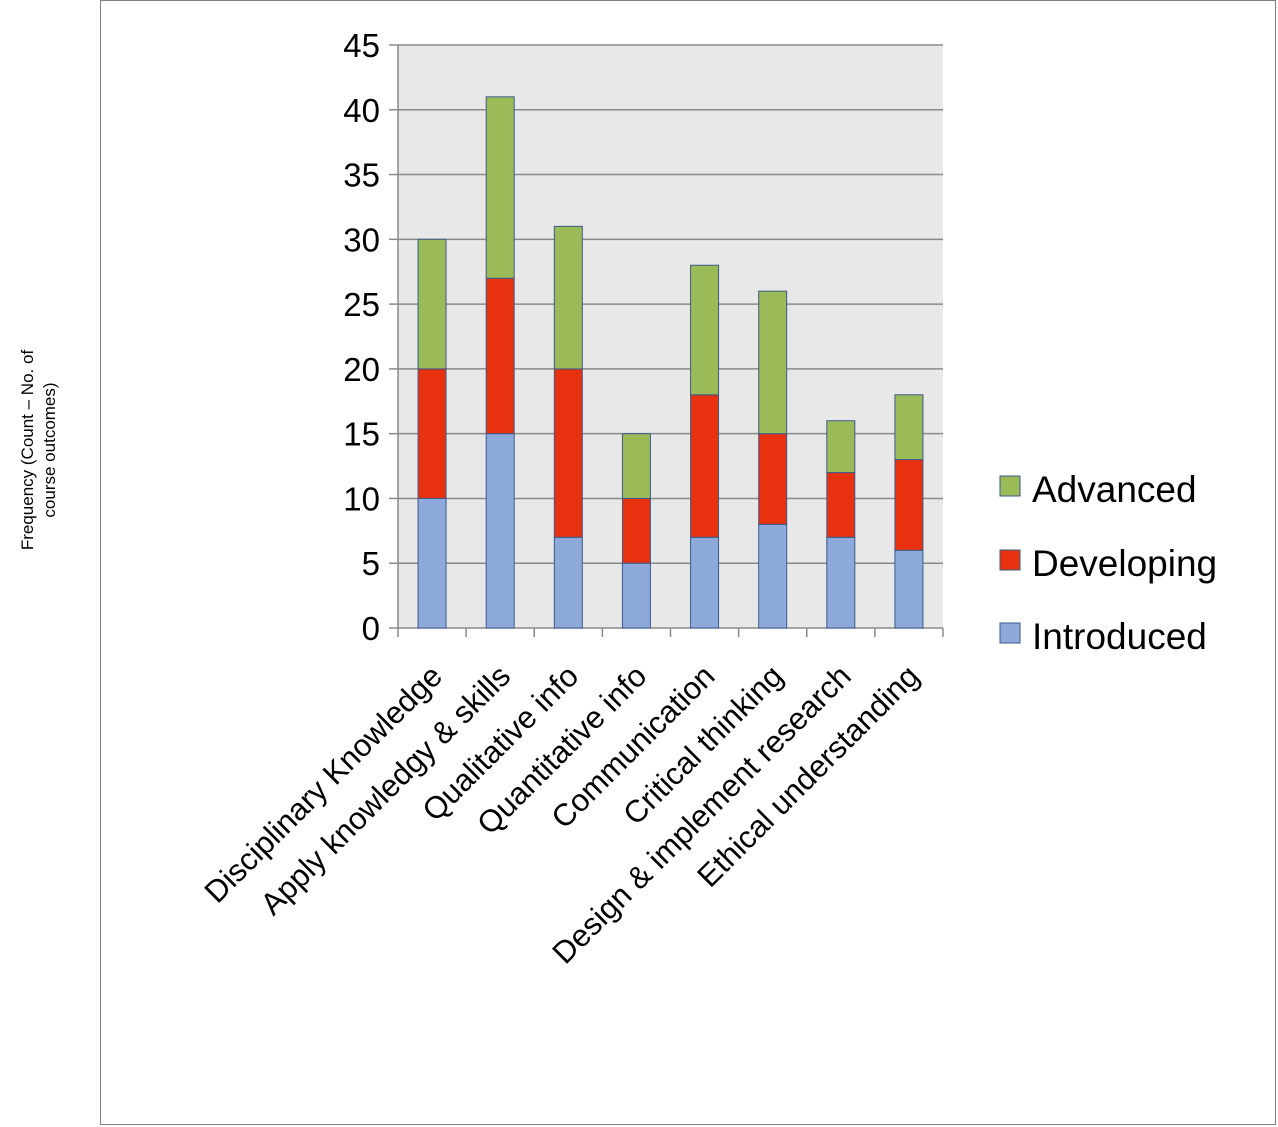 The image size is (1278, 1127). What do you see at coordinates (1114, 489) in the screenshot?
I see `legend-label-advanced: Advanced` at bounding box center [1114, 489].